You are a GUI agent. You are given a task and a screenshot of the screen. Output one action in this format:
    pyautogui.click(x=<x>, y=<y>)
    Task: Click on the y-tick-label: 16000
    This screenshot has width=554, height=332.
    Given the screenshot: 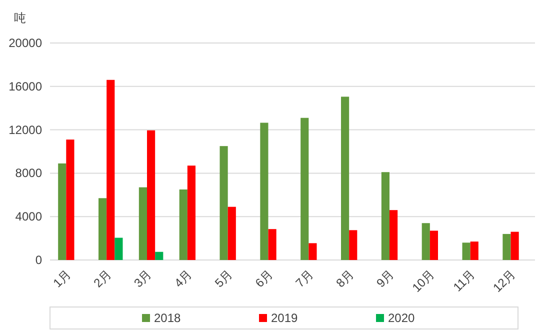 What is the action you would take?
    pyautogui.click(x=25, y=86)
    